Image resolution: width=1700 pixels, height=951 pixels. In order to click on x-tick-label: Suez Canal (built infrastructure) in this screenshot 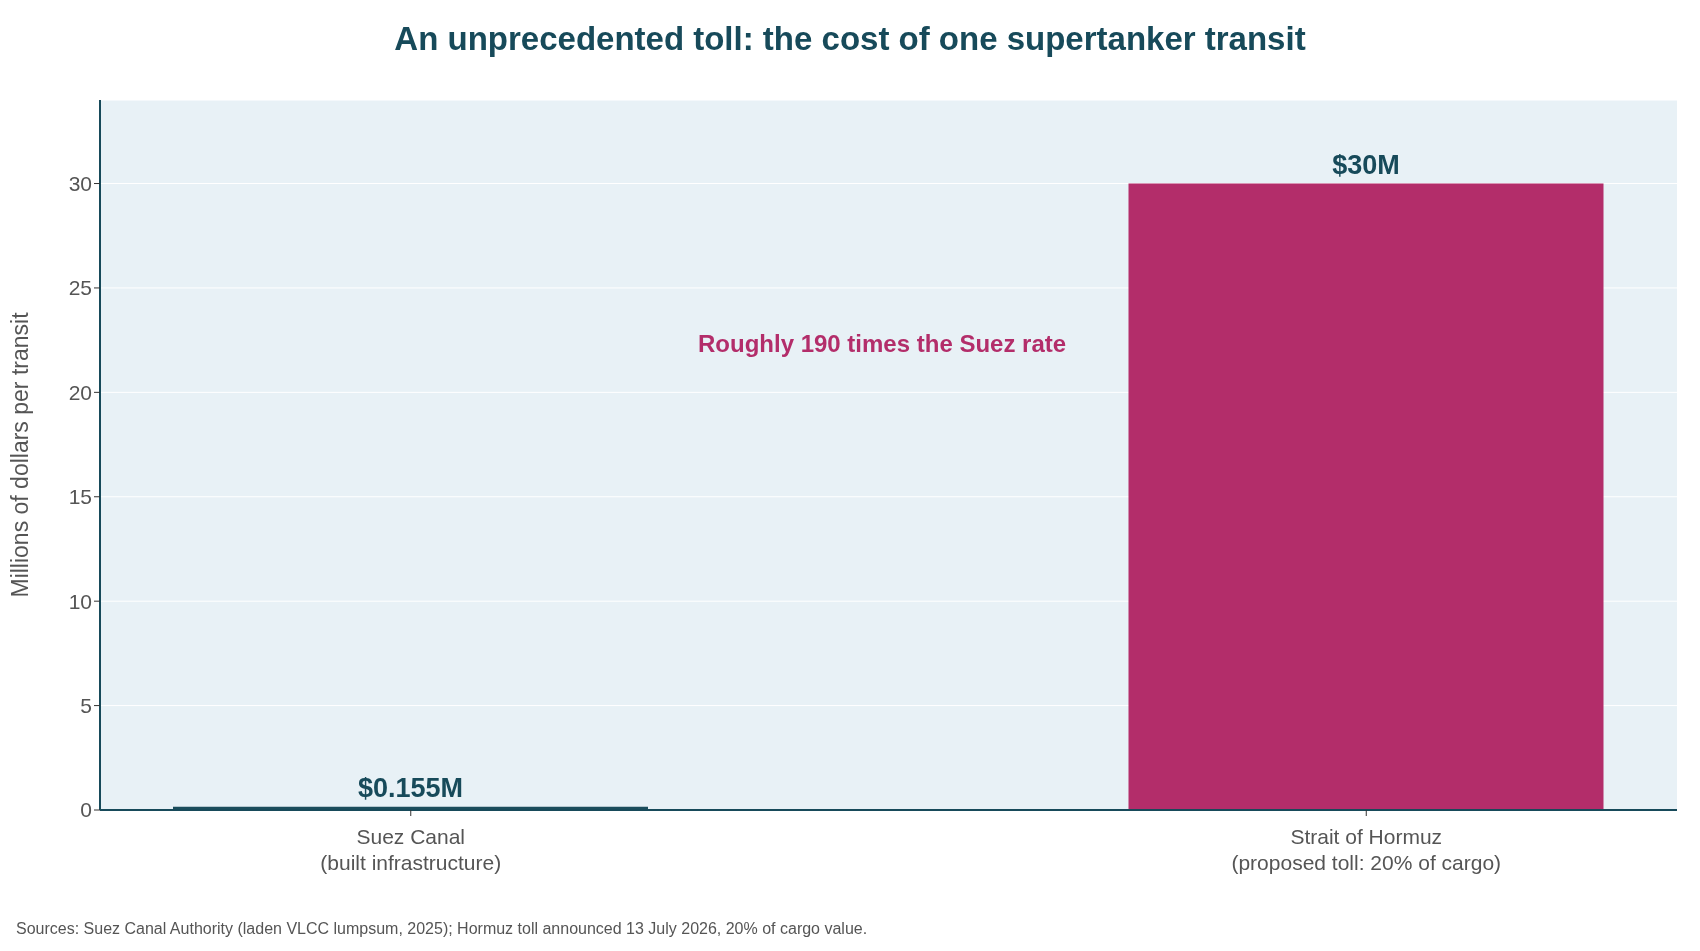, I will do `click(411, 849)`.